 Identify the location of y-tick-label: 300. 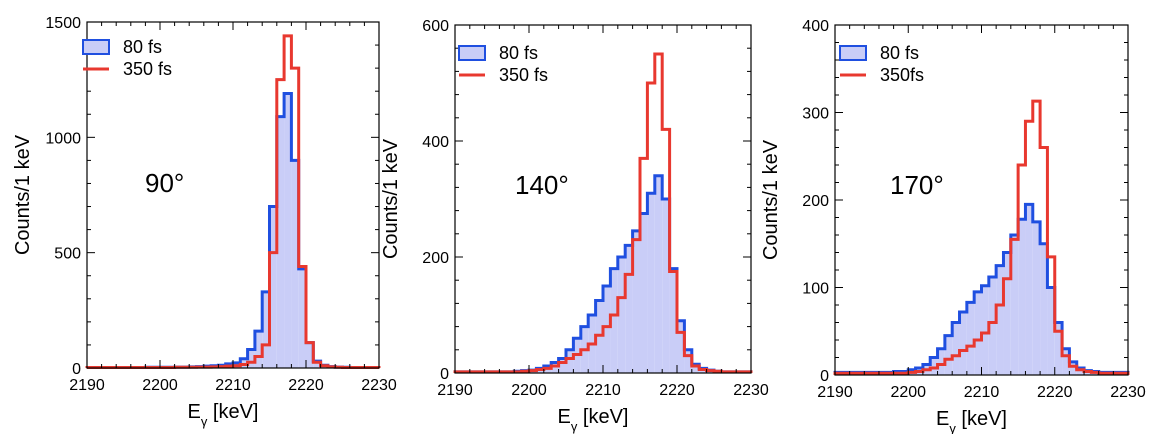
(815, 114).